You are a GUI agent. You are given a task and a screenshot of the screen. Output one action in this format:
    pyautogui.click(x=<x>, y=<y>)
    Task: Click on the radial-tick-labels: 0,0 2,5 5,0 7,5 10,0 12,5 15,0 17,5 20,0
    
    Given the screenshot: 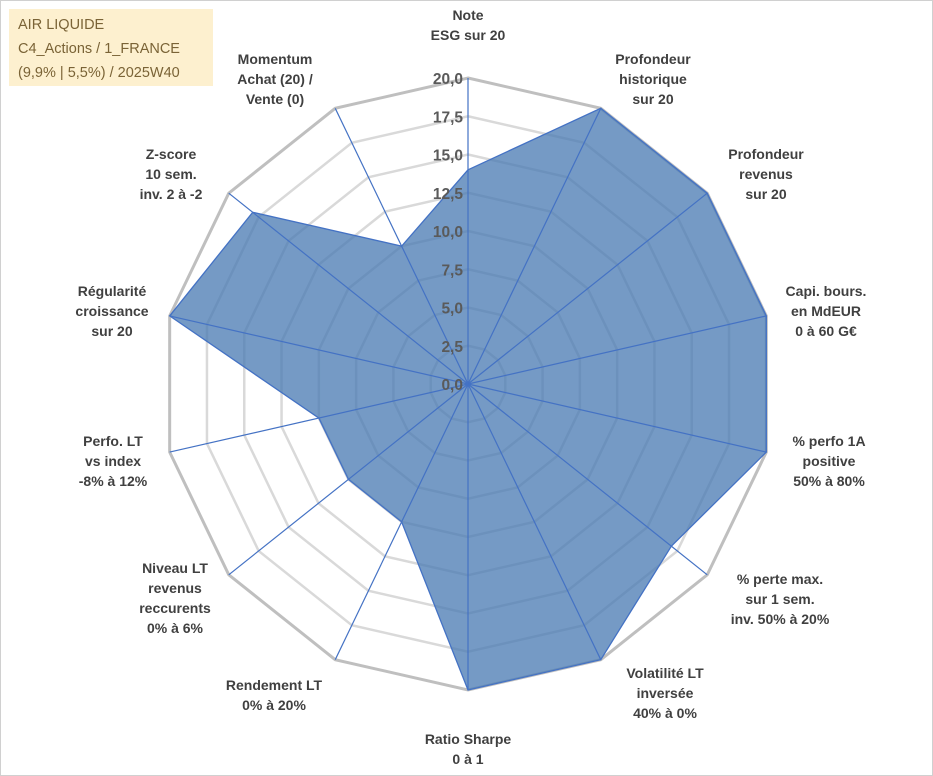 What is the action you would take?
    pyautogui.click(x=448, y=232)
    